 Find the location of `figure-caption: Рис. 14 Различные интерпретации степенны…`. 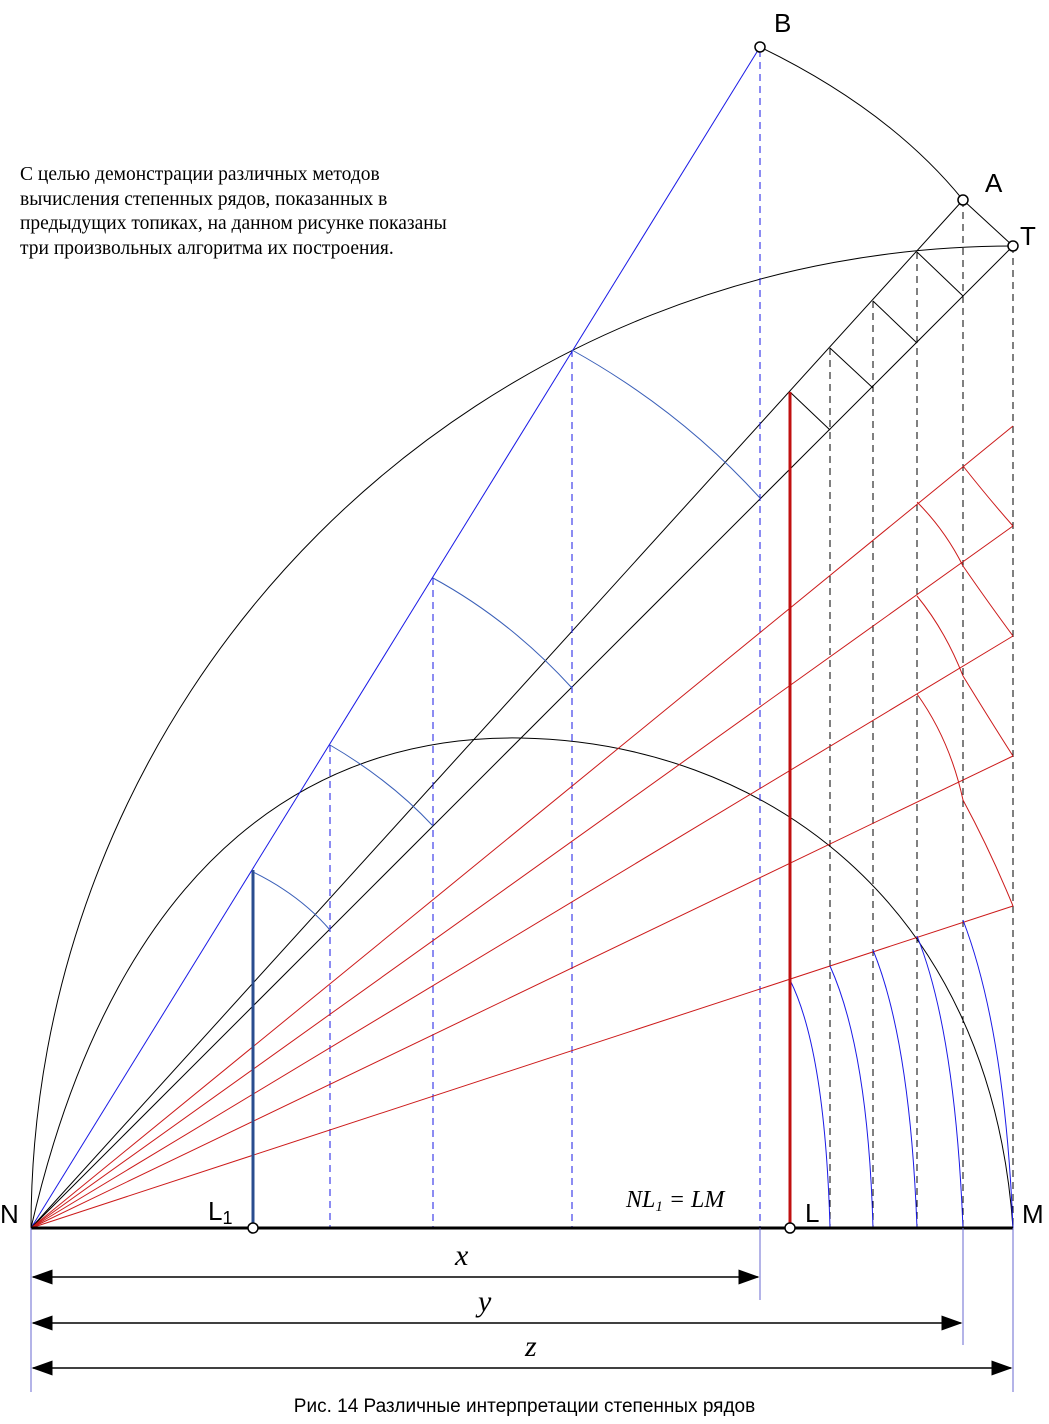

figure-caption: Рис. 14 Различные интерпретации степенны… is located at coordinates (524, 1406).